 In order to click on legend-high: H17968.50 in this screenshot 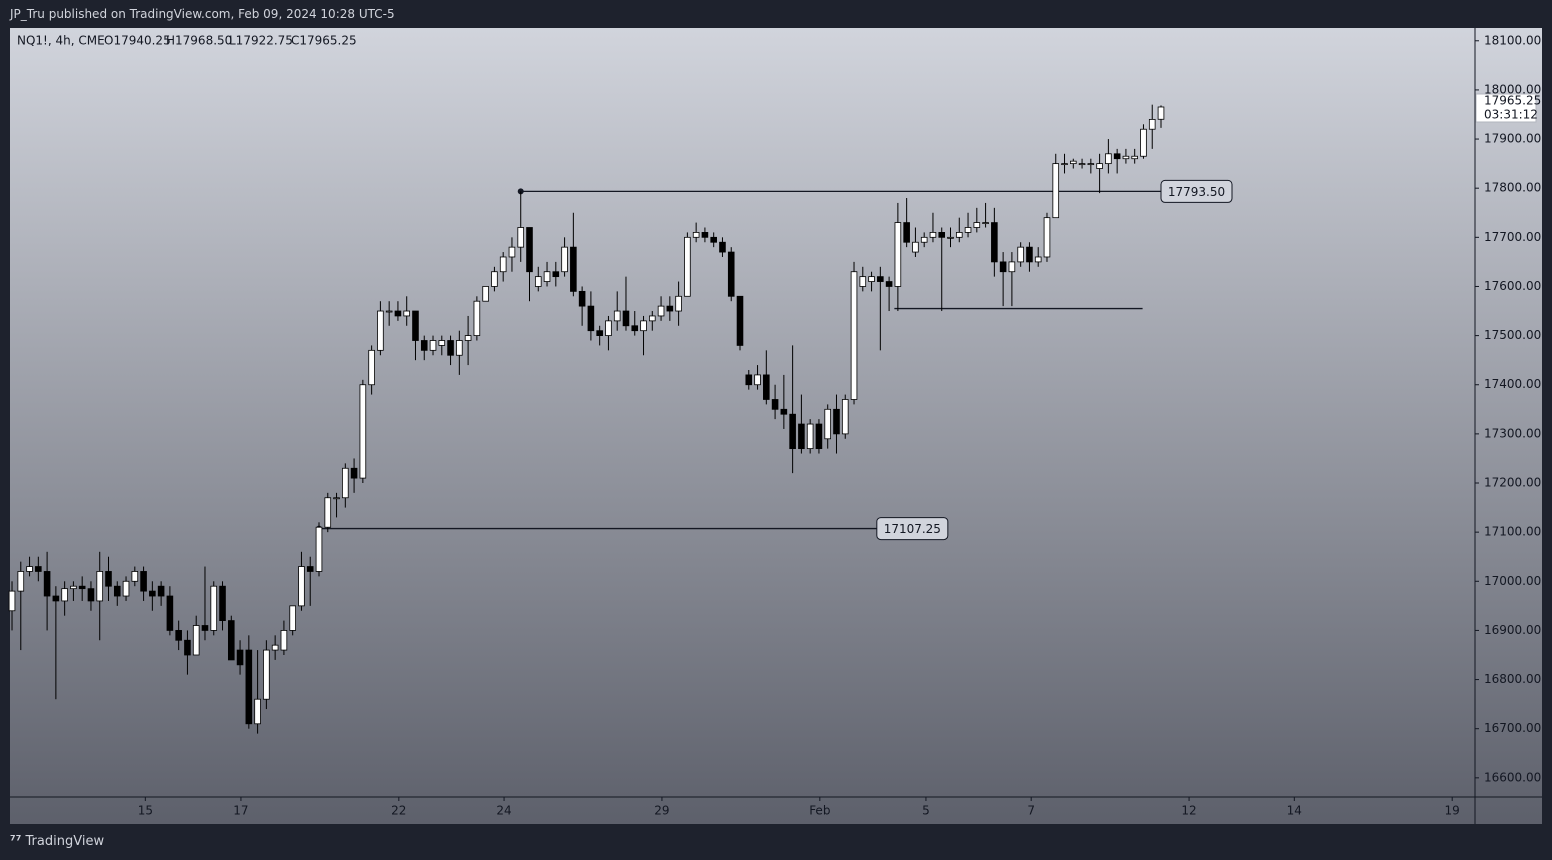, I will do `click(199, 41)`.